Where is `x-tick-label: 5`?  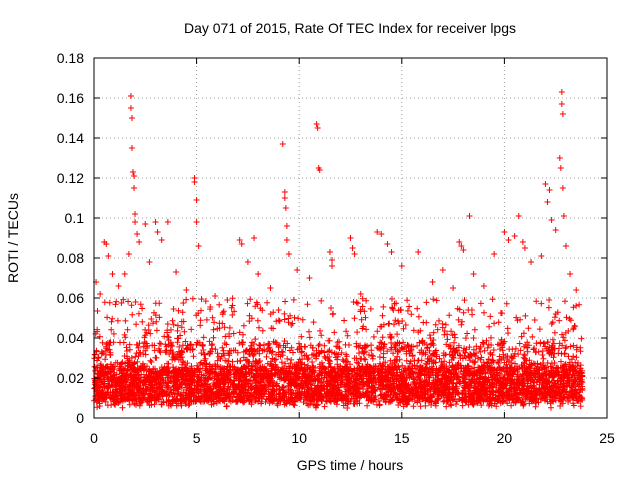
x-tick-label: 5 is located at coordinates (197, 438).